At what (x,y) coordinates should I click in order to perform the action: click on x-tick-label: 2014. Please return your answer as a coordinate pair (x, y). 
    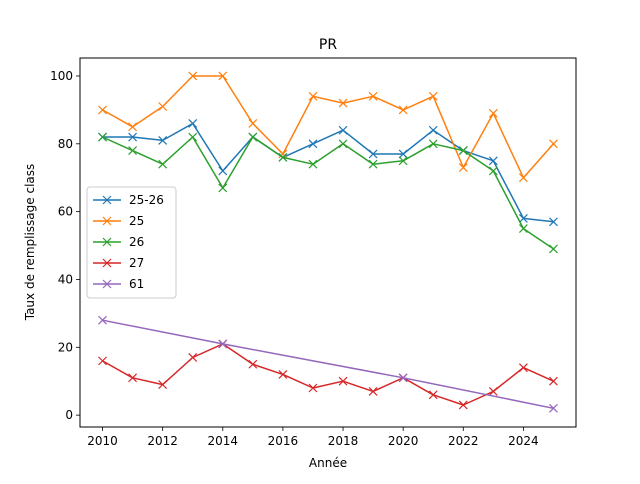
    Looking at the image, I should click on (223, 441).